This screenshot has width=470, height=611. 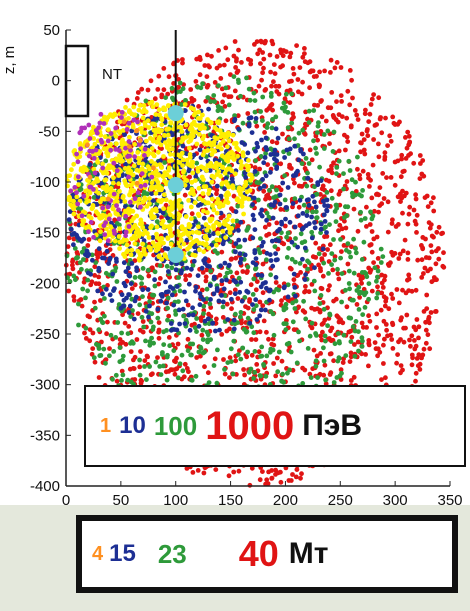 I want to click on y-tick-label: 50, so click(x=51, y=30).